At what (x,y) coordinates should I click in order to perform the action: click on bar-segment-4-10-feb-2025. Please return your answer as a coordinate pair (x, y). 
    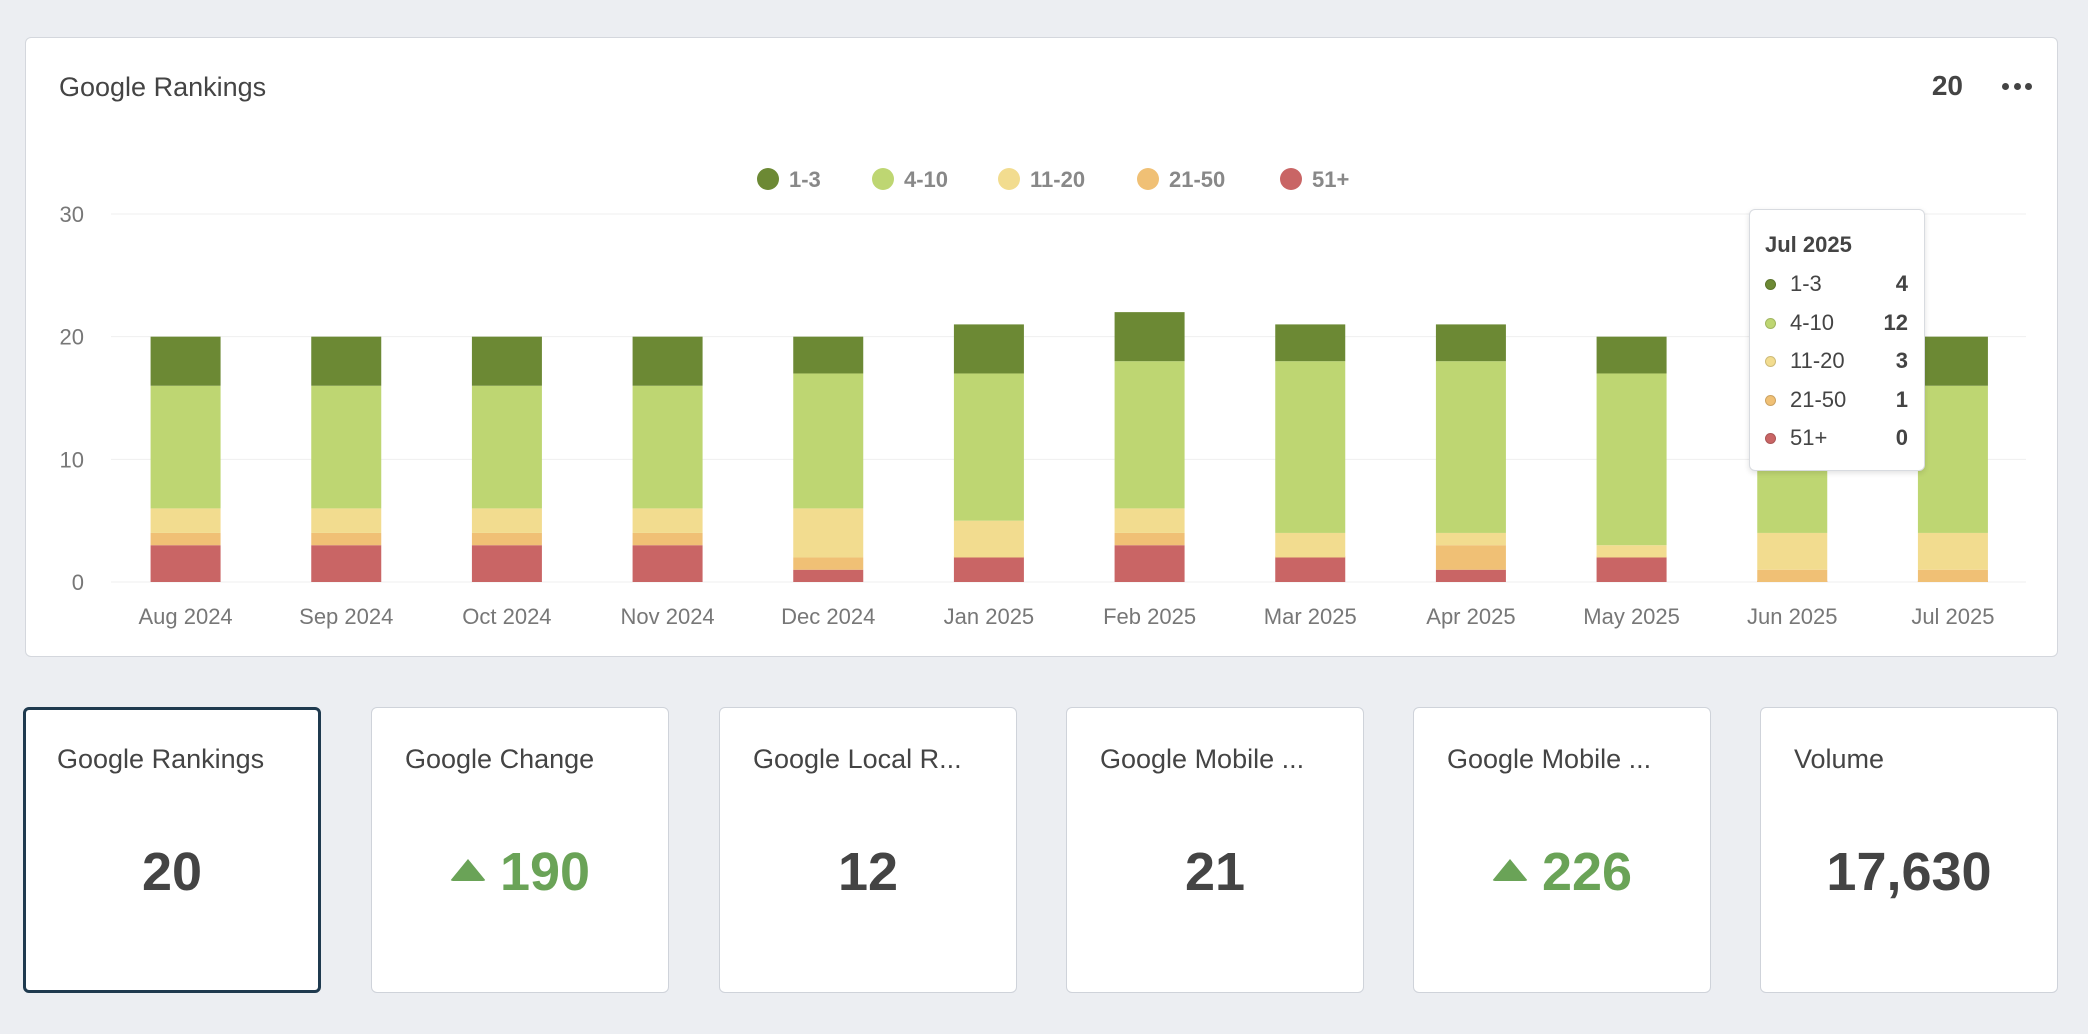
    Looking at the image, I should click on (1149, 435).